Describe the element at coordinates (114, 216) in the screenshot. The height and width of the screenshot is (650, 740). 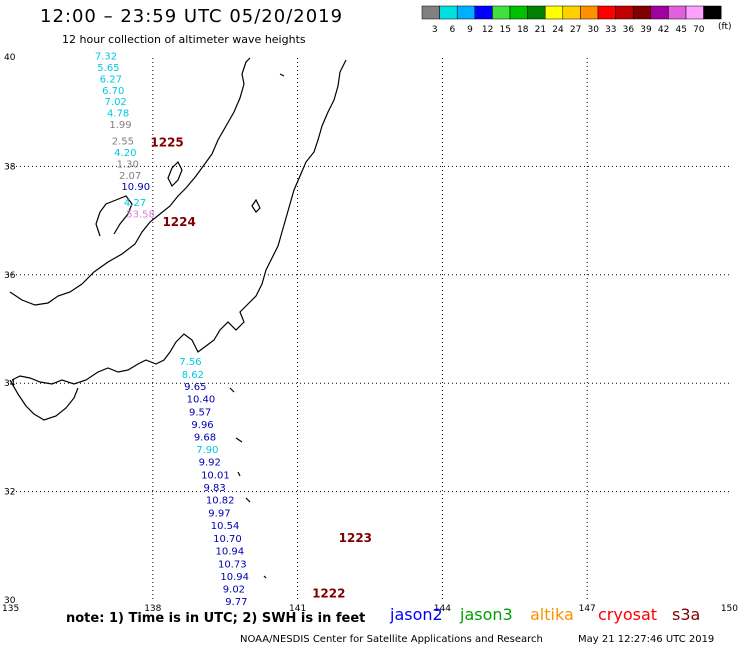
I see `coastline-noto` at that location.